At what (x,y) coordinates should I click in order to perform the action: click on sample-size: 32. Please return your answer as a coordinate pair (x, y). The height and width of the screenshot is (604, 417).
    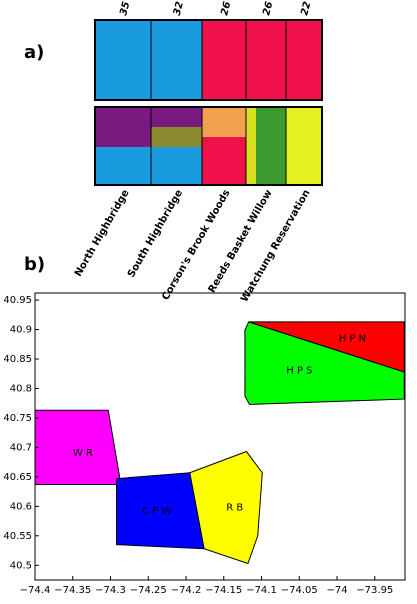
    Looking at the image, I should click on (179, 8).